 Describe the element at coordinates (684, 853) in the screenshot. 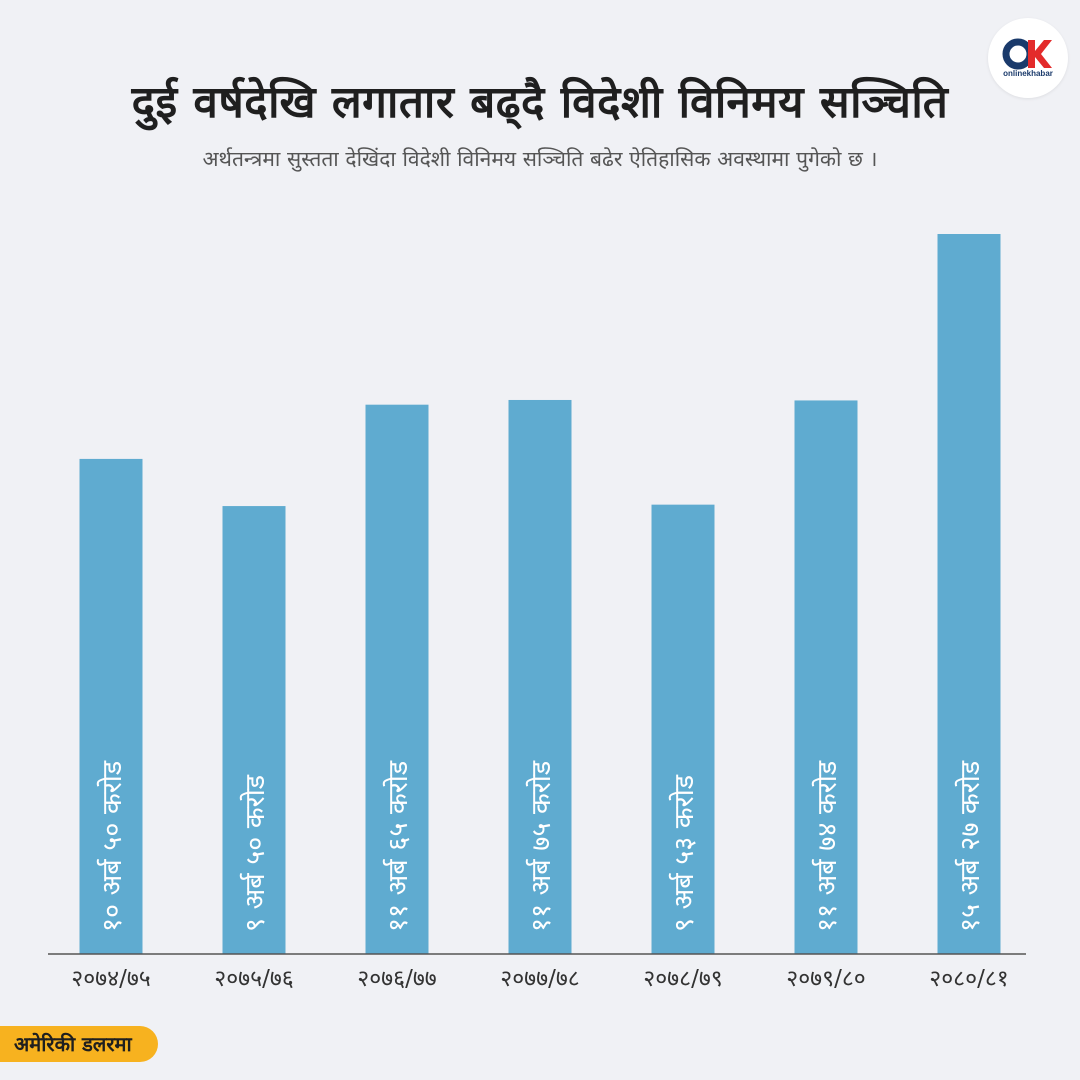

I see `bar-value-label-4: ९ अर्ब ५३ करोड` at that location.